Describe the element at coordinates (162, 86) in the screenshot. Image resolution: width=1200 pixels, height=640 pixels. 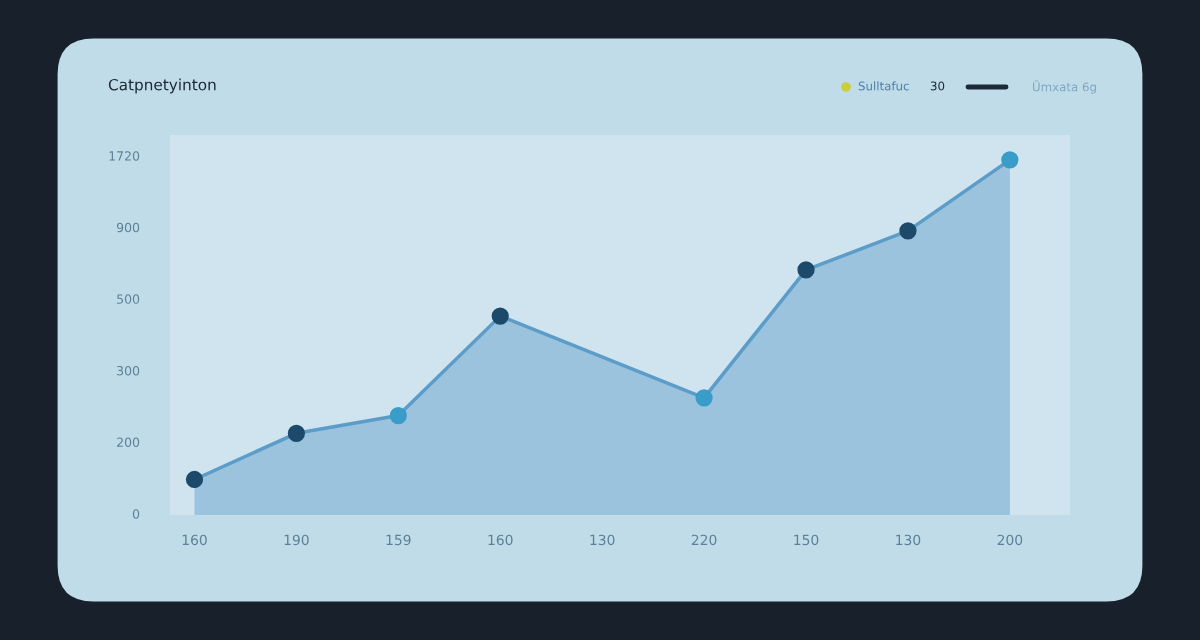
I see `chart-title: Catpnetyinton` at that location.